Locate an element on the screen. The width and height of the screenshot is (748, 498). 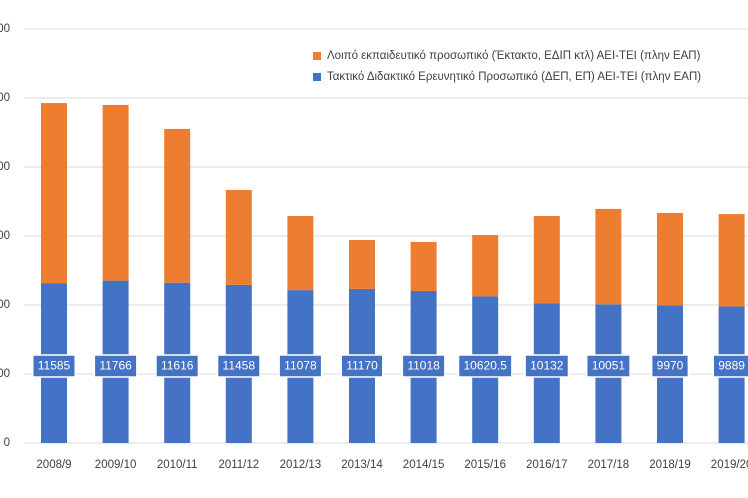
data-label: 9970 is located at coordinates (670, 366).